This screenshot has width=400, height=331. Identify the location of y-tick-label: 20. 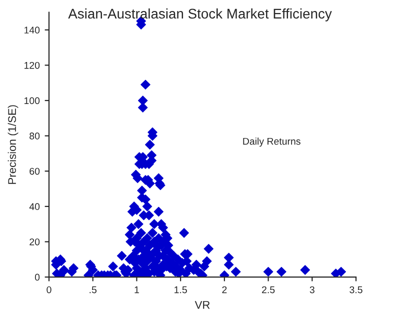
(35, 242).